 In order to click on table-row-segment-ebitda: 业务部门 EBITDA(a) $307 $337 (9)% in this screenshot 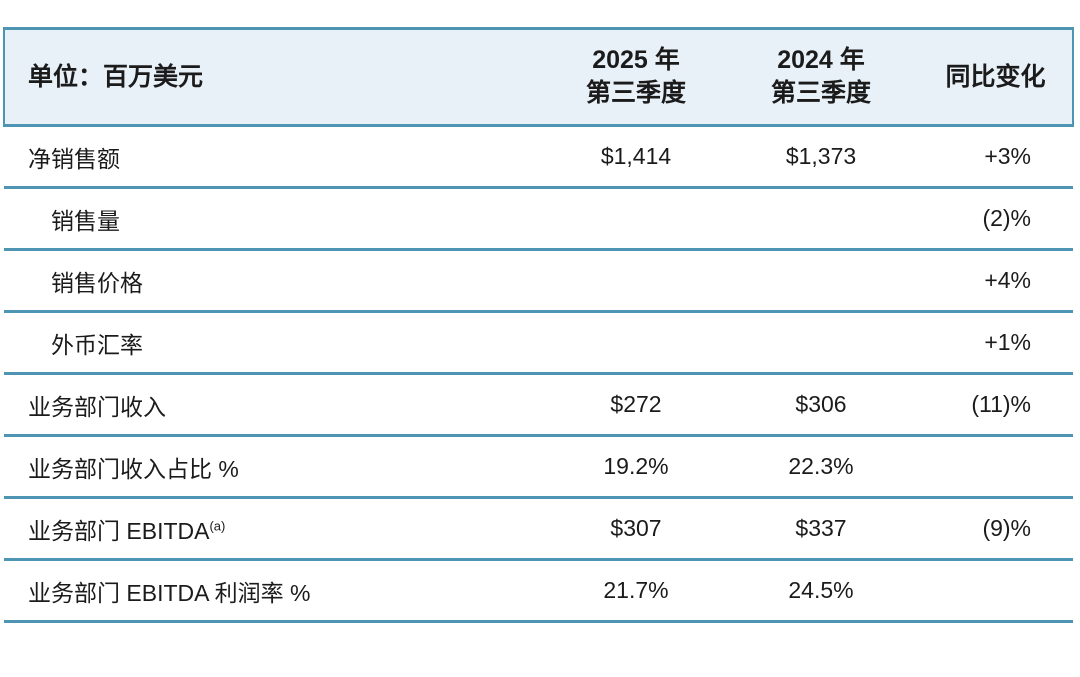, I will do `click(538, 529)`.